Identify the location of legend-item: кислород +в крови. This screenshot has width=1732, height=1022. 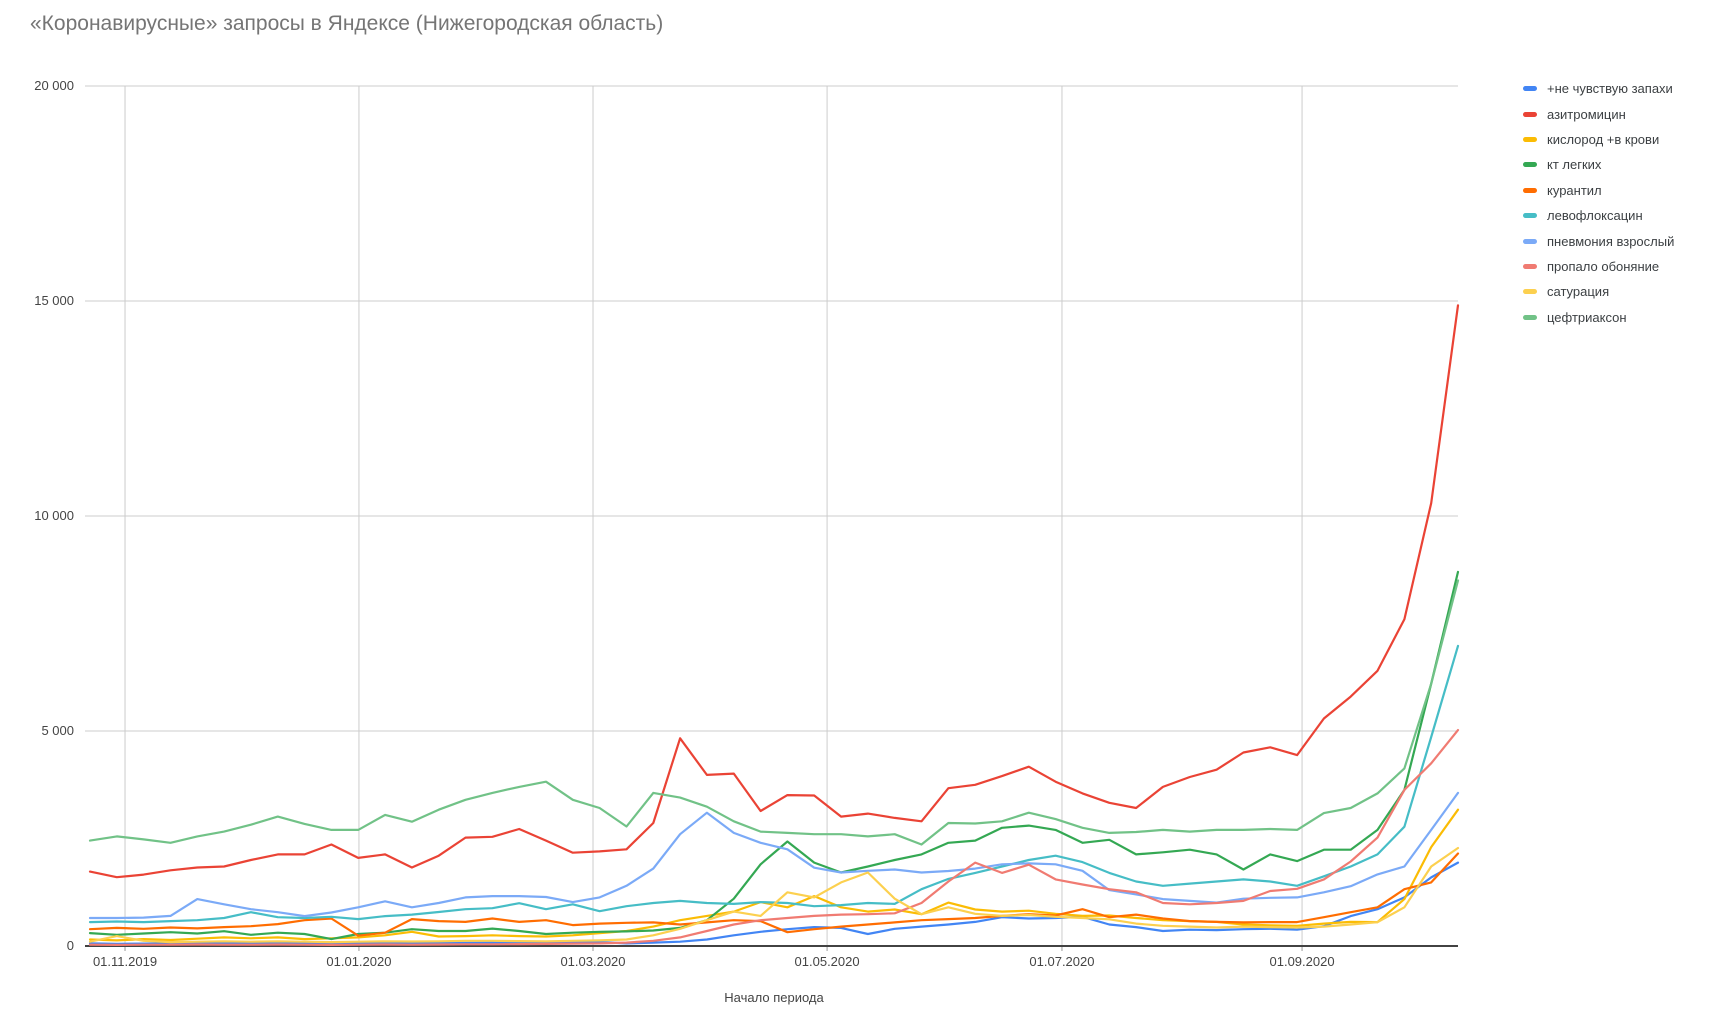
(1598, 139).